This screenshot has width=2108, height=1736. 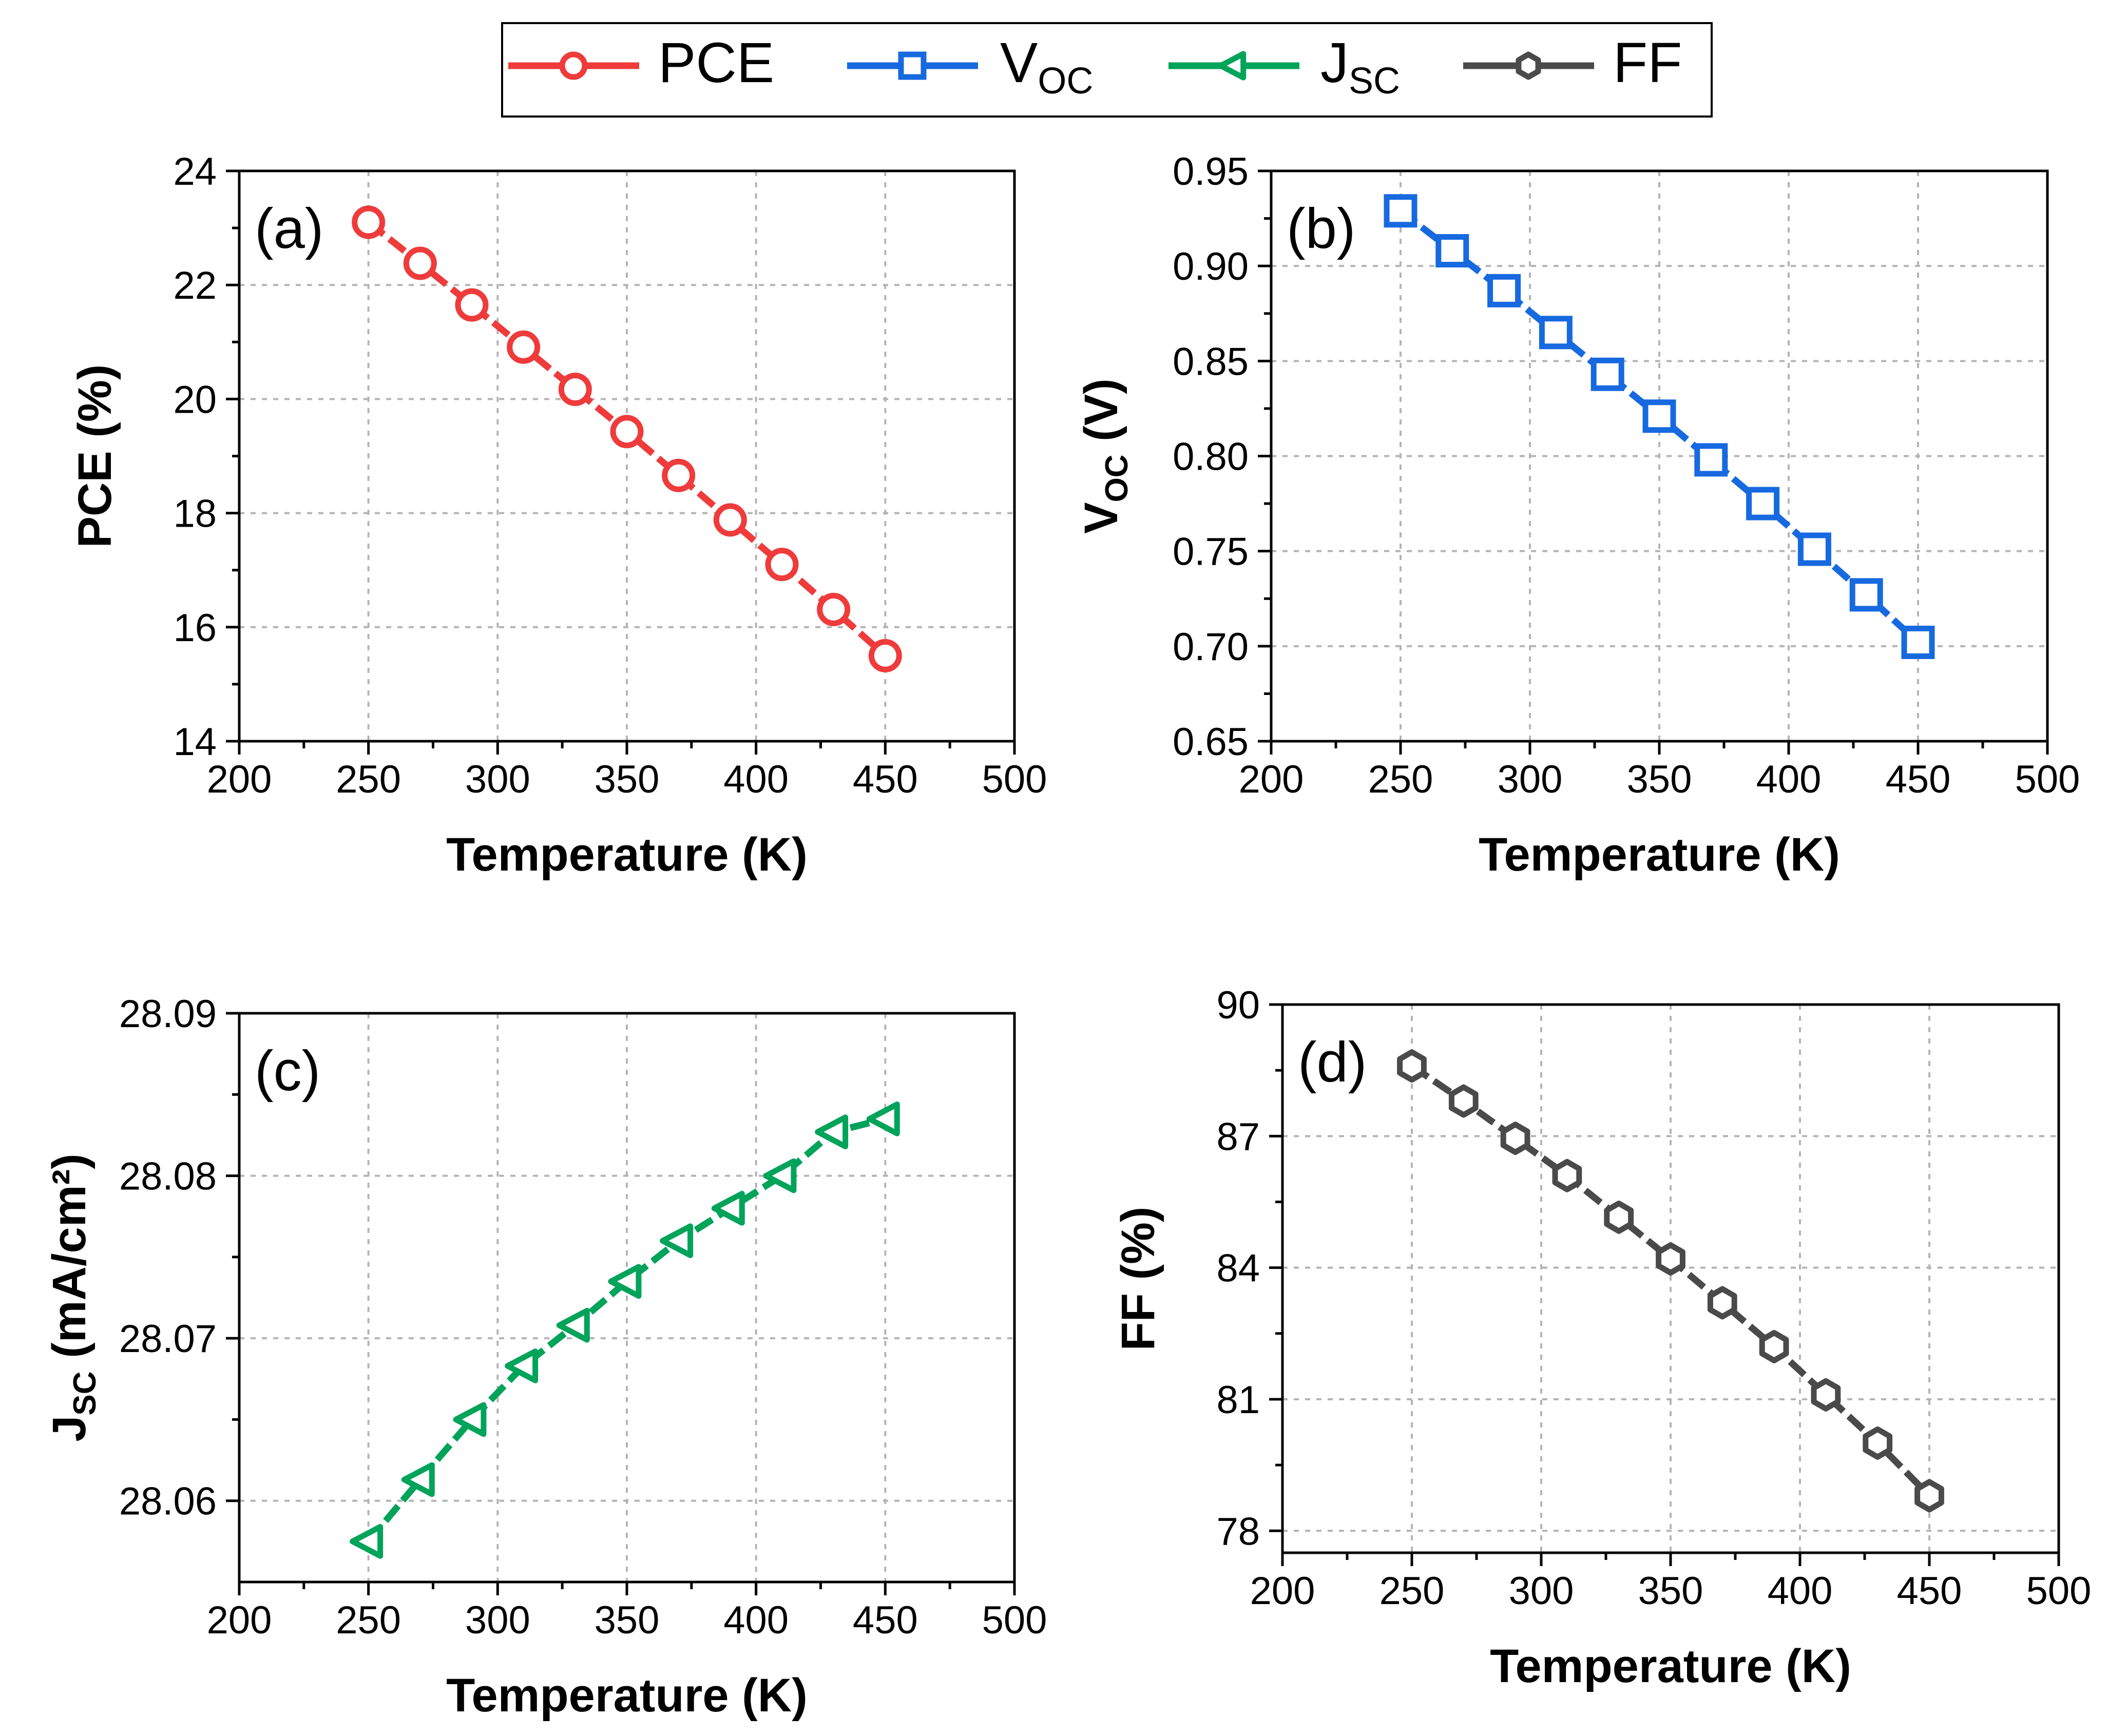 What do you see at coordinates (1046, 66) in the screenshot?
I see `legend-label-voc: VOC` at bounding box center [1046, 66].